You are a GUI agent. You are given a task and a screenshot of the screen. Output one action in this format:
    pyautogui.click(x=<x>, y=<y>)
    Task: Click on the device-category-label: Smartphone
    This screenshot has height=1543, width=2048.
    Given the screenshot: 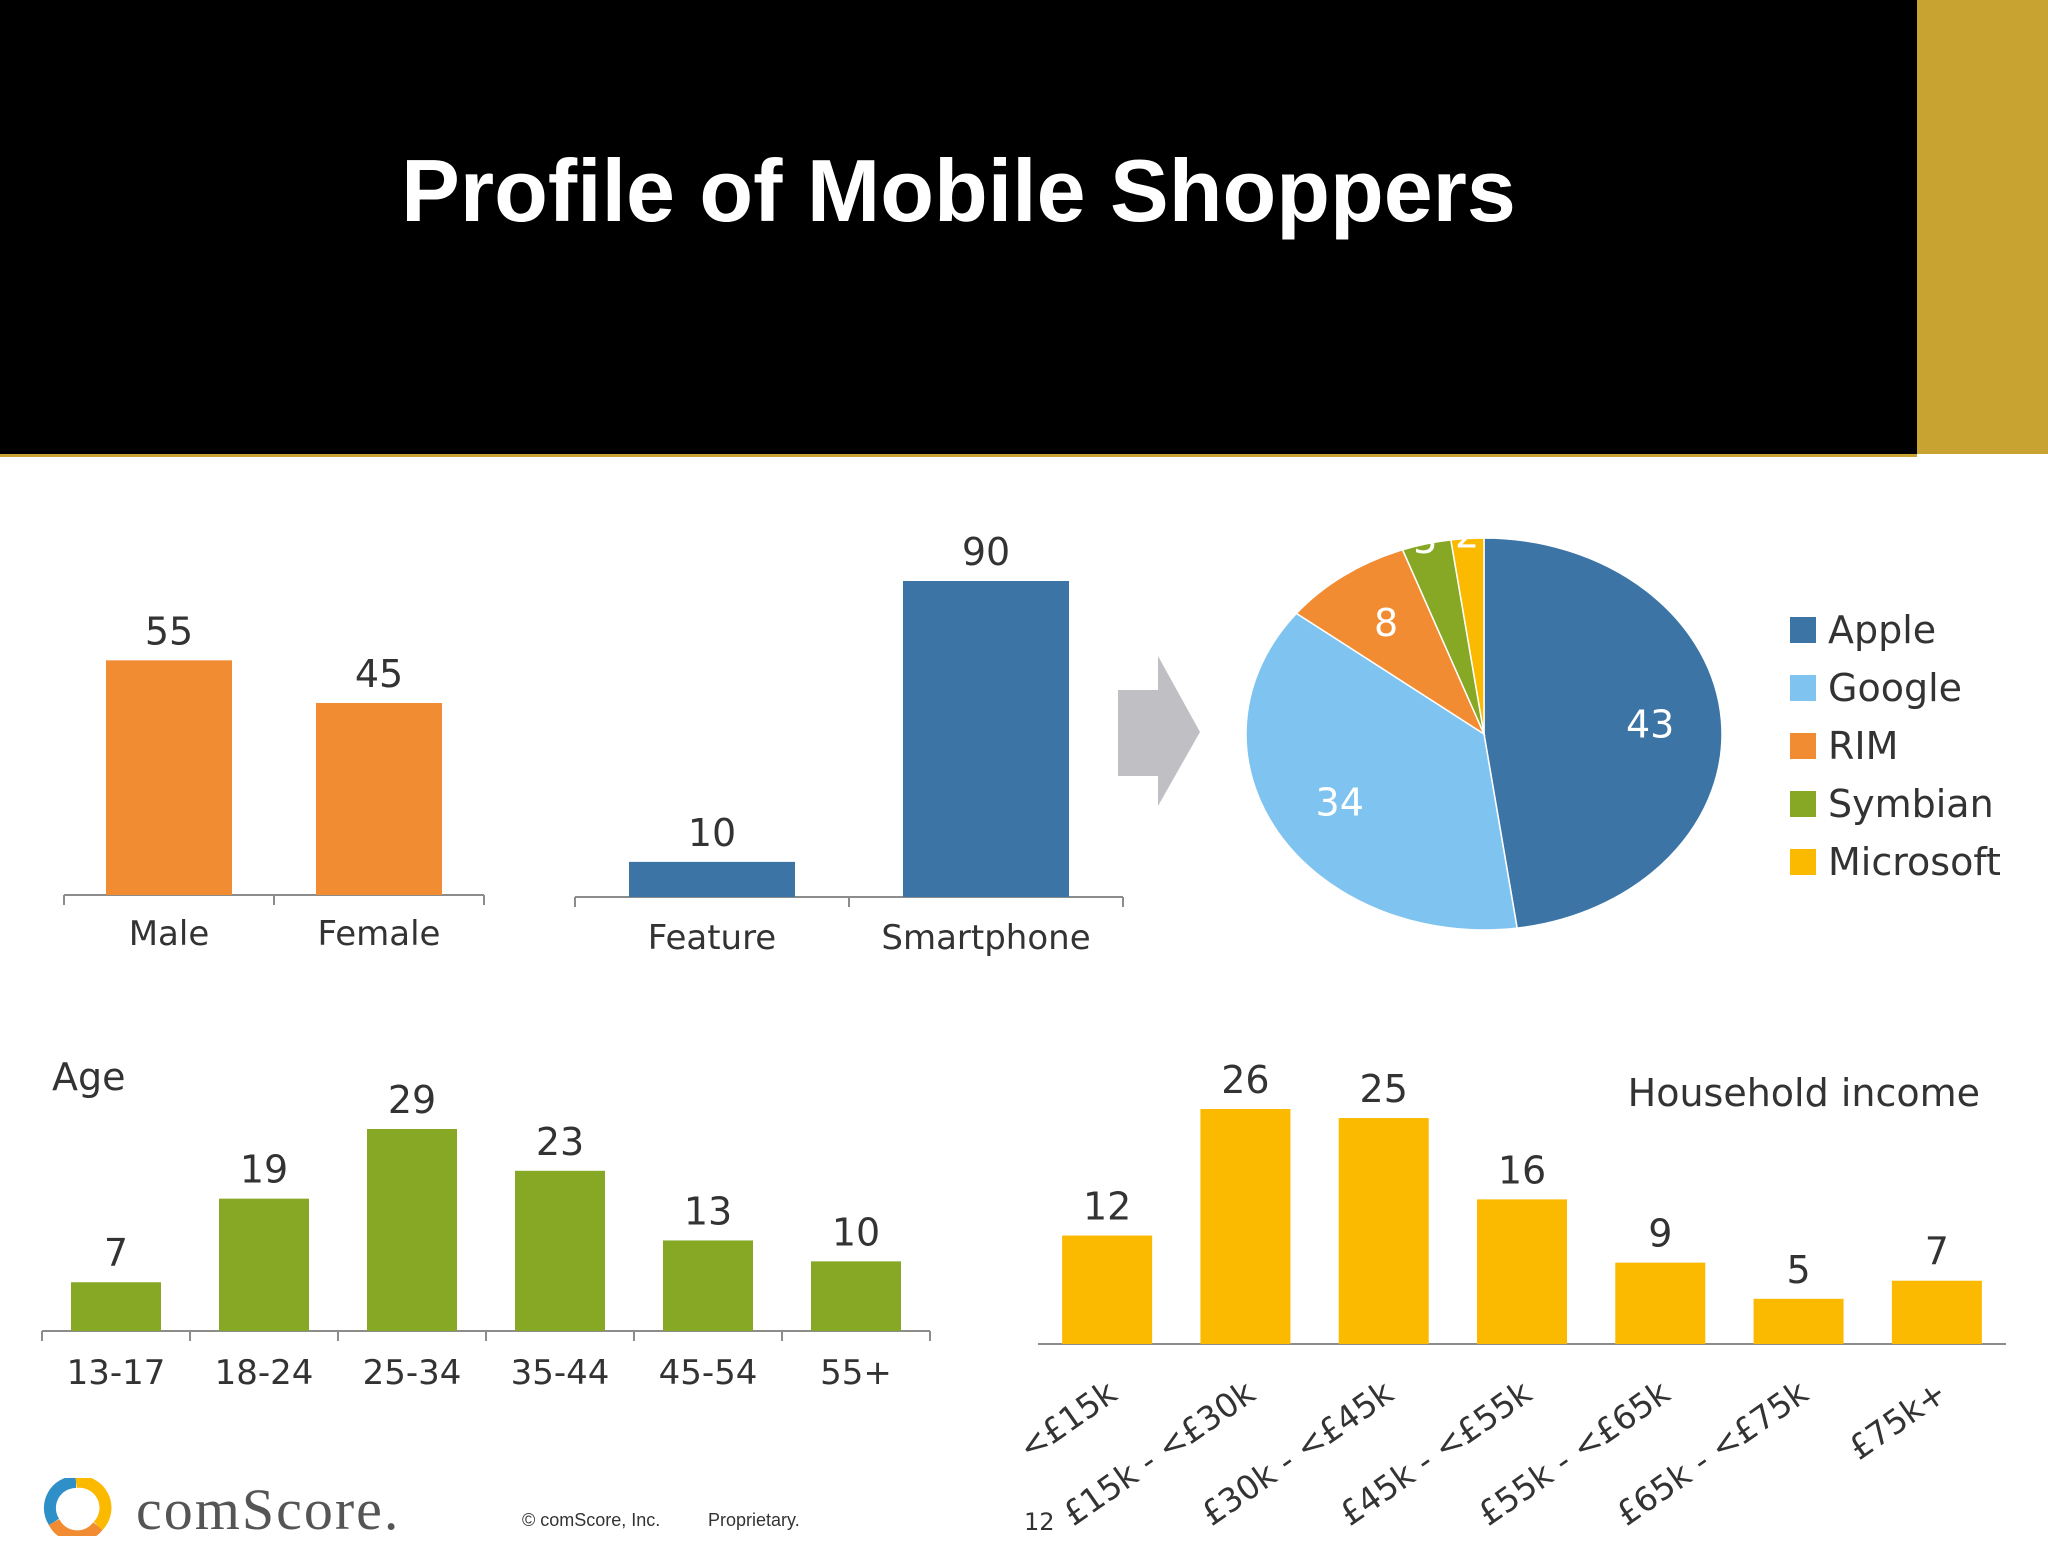 What is the action you would take?
    pyautogui.click(x=985, y=938)
    